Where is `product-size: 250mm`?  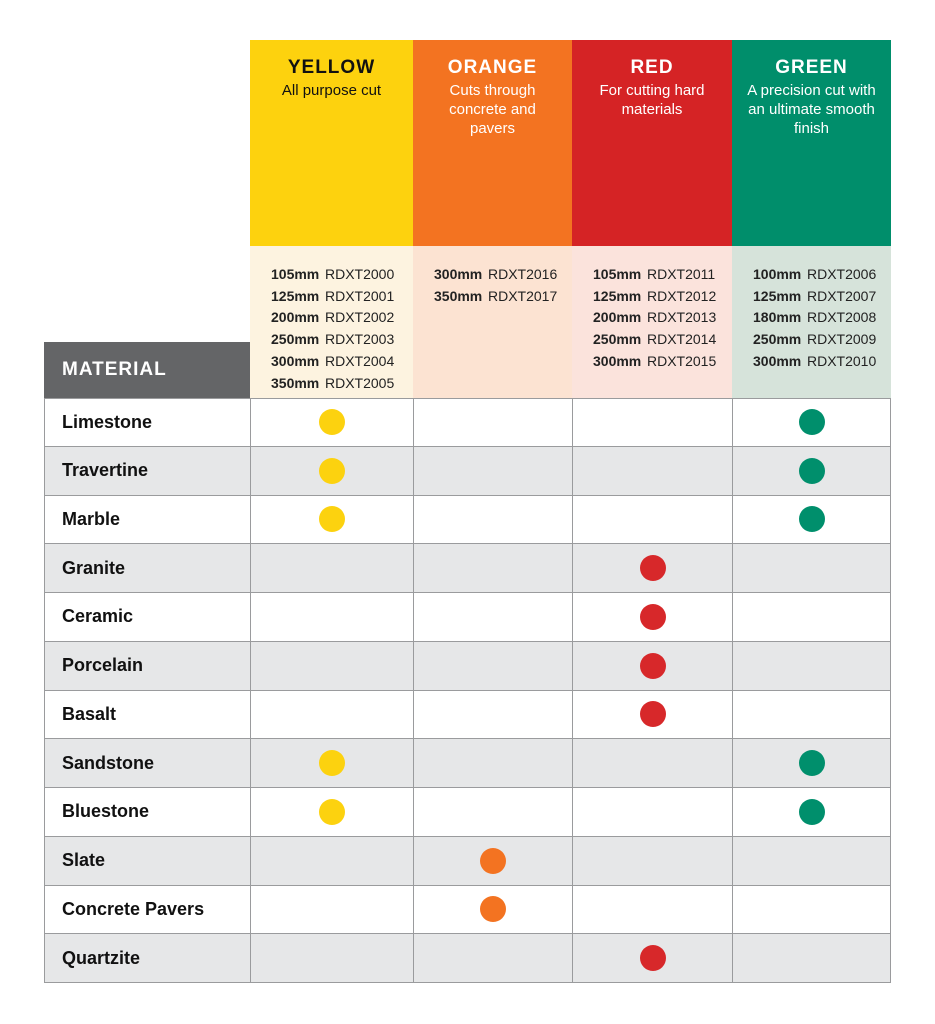 product-size: 250mm is located at coordinates (295, 339).